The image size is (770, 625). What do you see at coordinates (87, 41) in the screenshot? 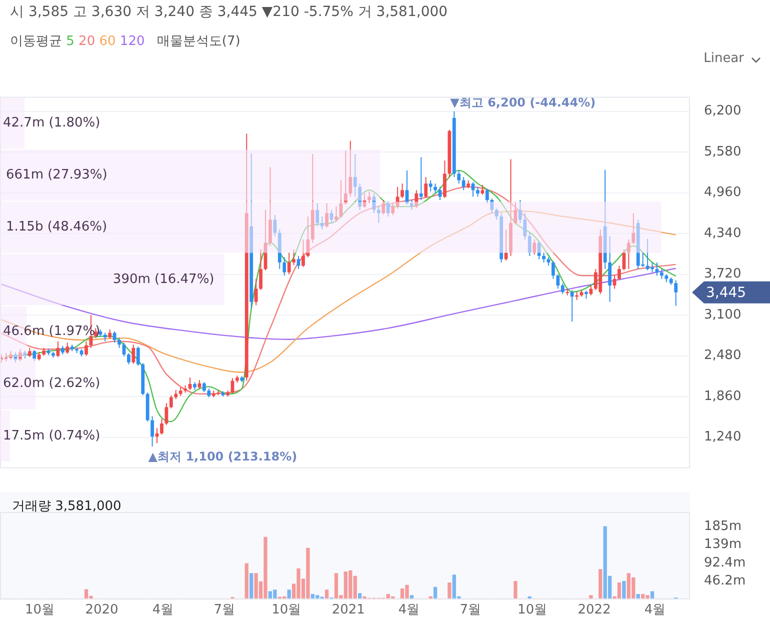
I see `text: 20` at bounding box center [87, 41].